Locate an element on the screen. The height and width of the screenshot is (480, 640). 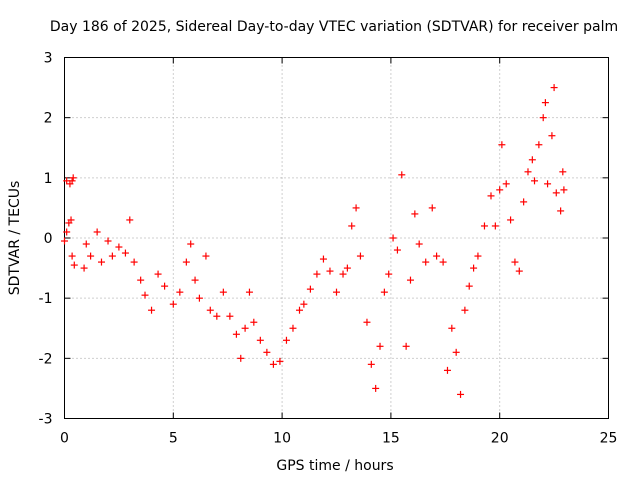
x-tick-label: 20 is located at coordinates (500, 439).